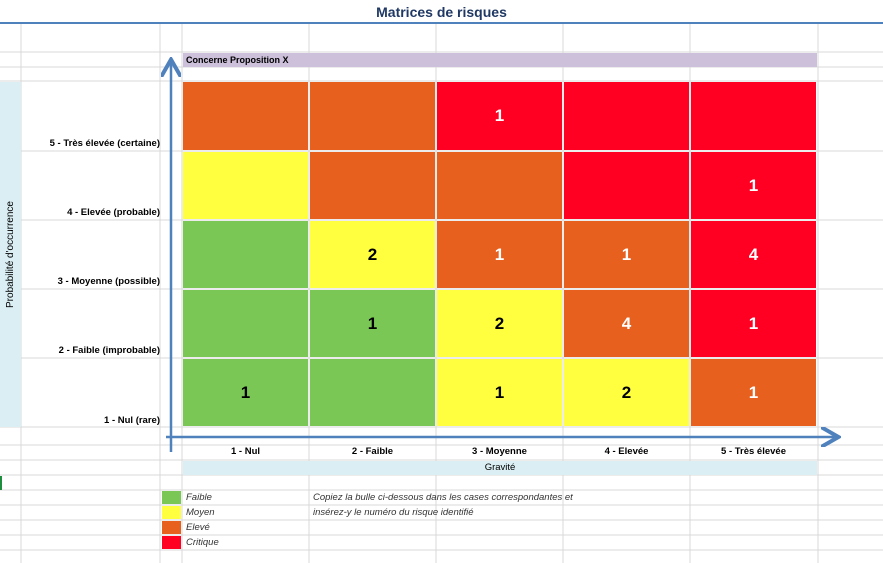 This screenshot has height=563, width=883. What do you see at coordinates (500, 468) in the screenshot?
I see `x-axis-label: Gravité` at bounding box center [500, 468].